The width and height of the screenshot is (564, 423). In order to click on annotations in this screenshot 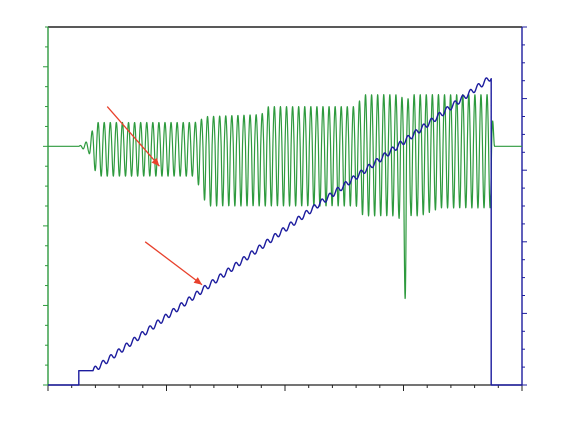, I will do `click(154, 196)`.